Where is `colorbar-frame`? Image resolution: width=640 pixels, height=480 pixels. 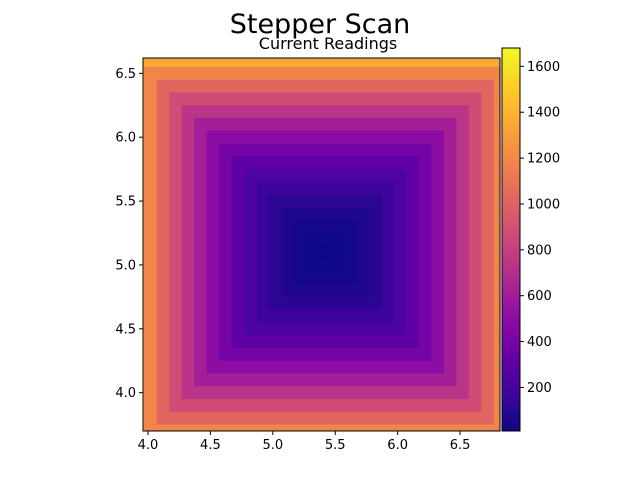 colorbar-frame is located at coordinates (511, 239).